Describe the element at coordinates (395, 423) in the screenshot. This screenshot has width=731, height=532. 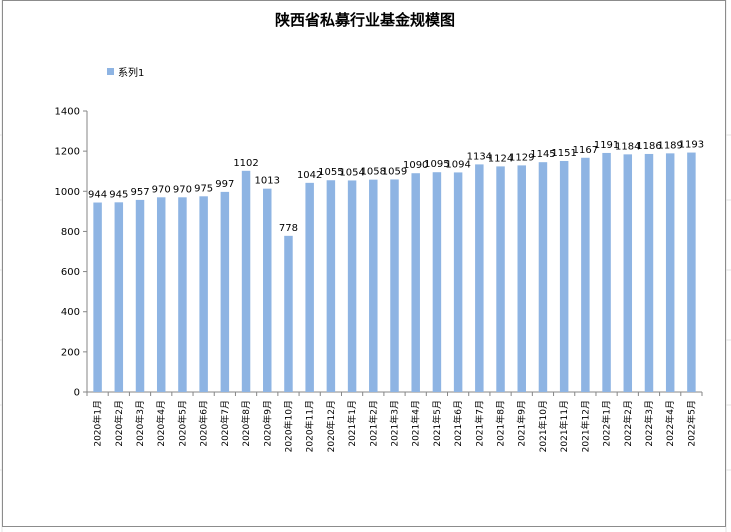
I see `x-tick-label: 2021年3月` at that location.